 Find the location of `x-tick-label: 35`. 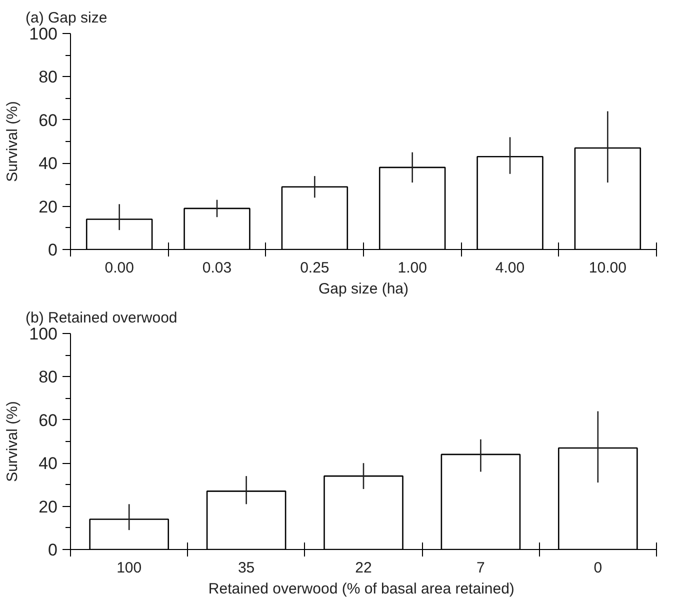

x-tick-label: 35 is located at coordinates (246, 568).